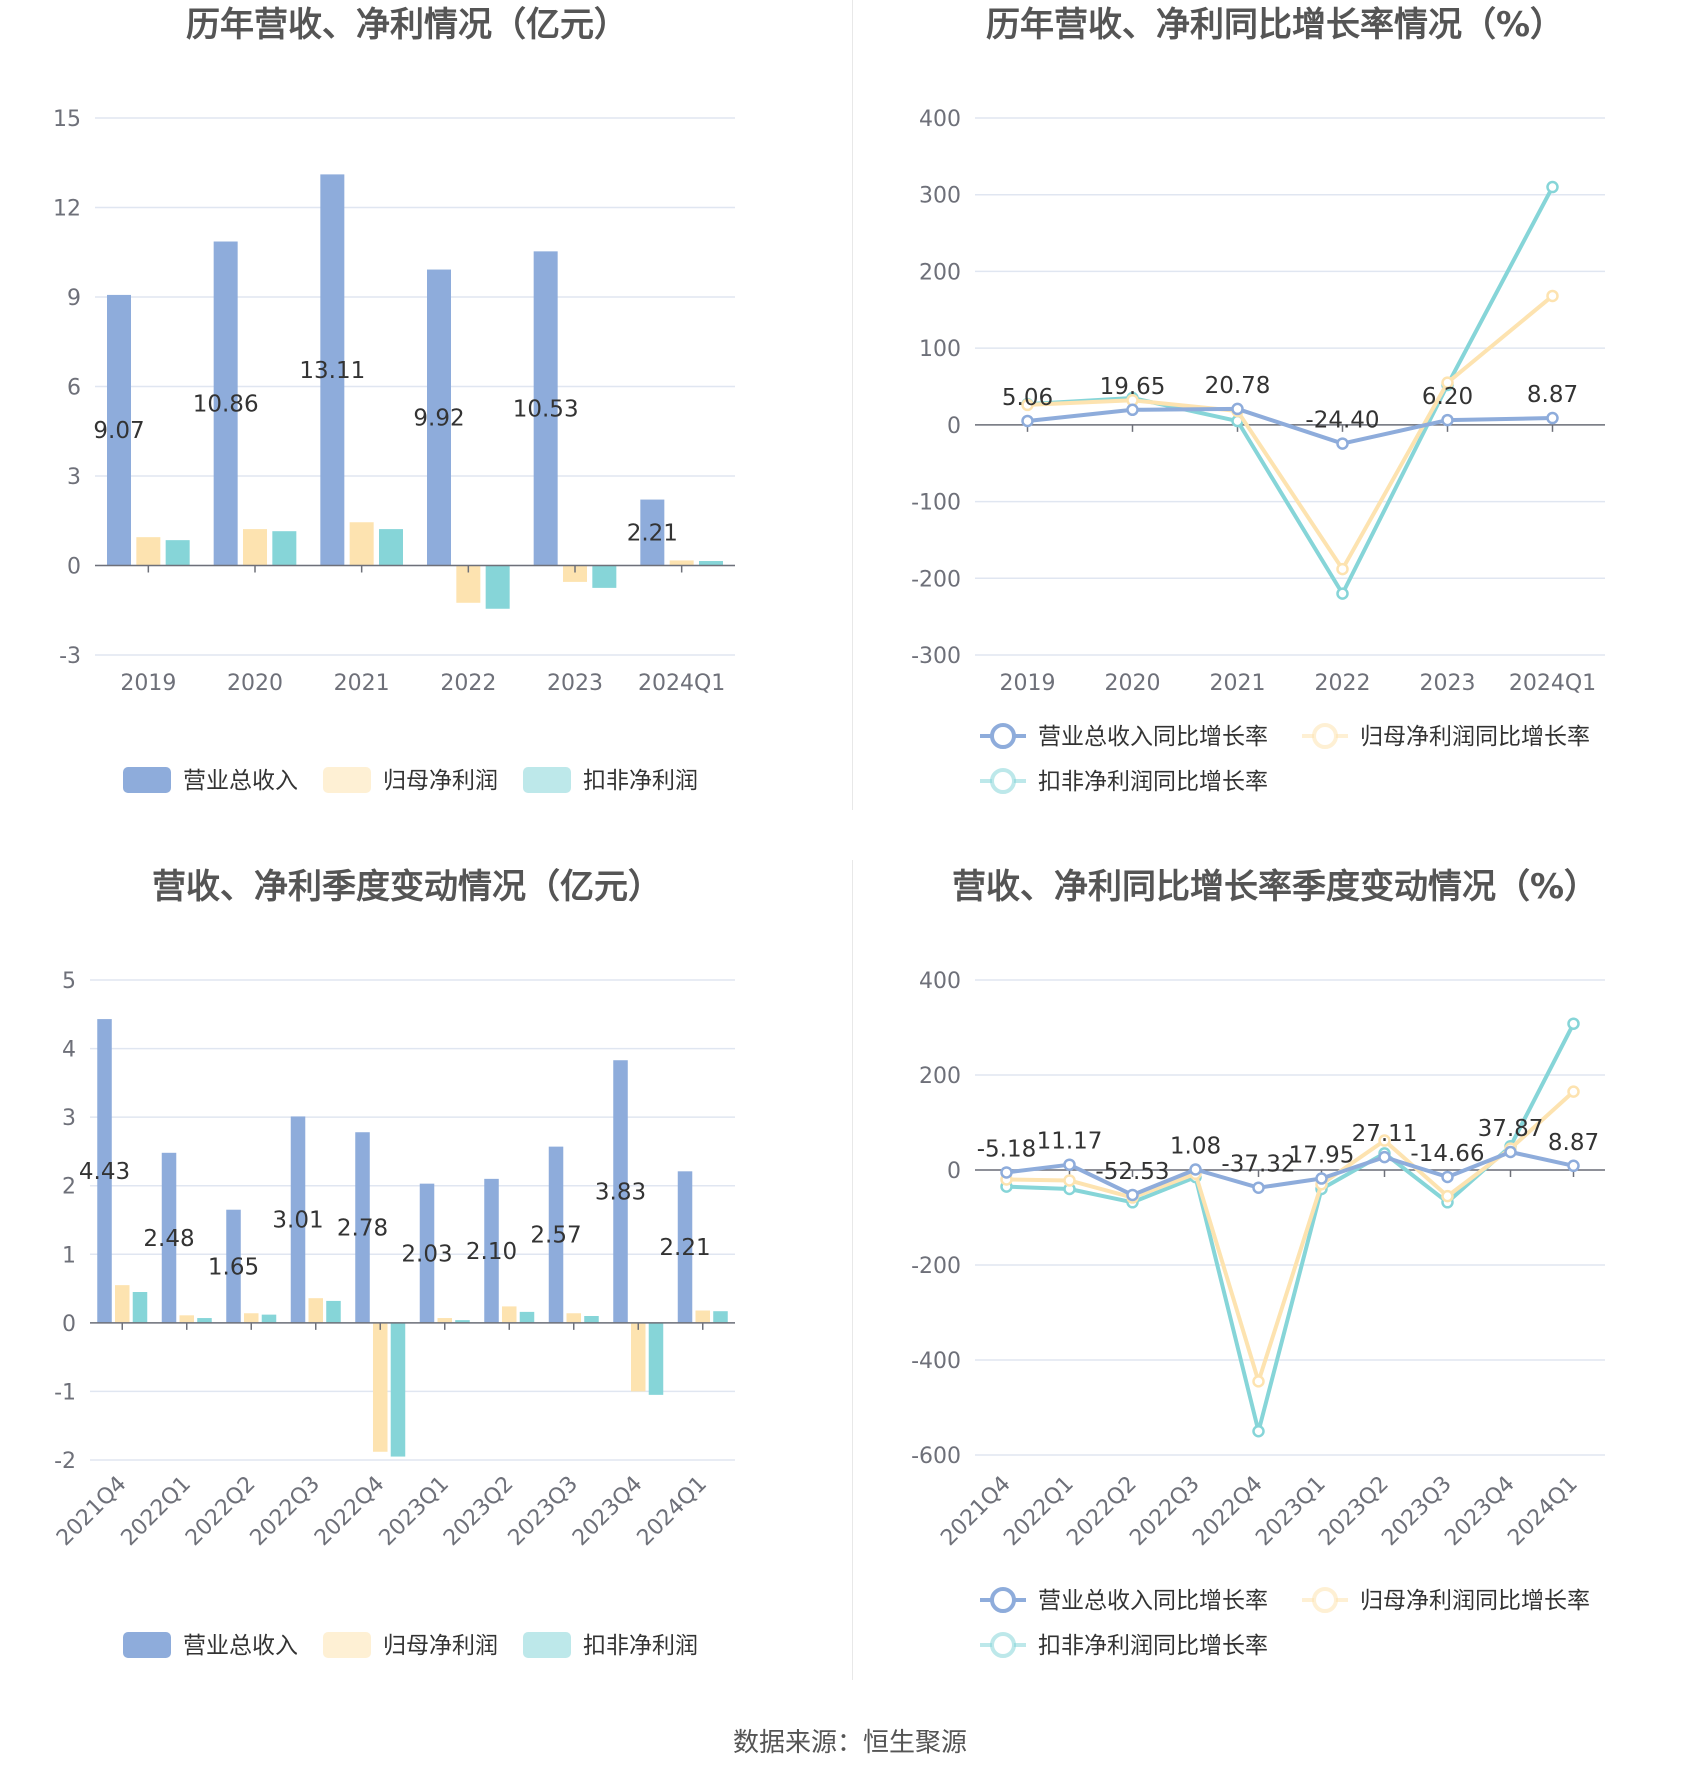  What do you see at coordinates (1342, 421) in the screenshot?
I see `data-label: -24.40` at bounding box center [1342, 421].